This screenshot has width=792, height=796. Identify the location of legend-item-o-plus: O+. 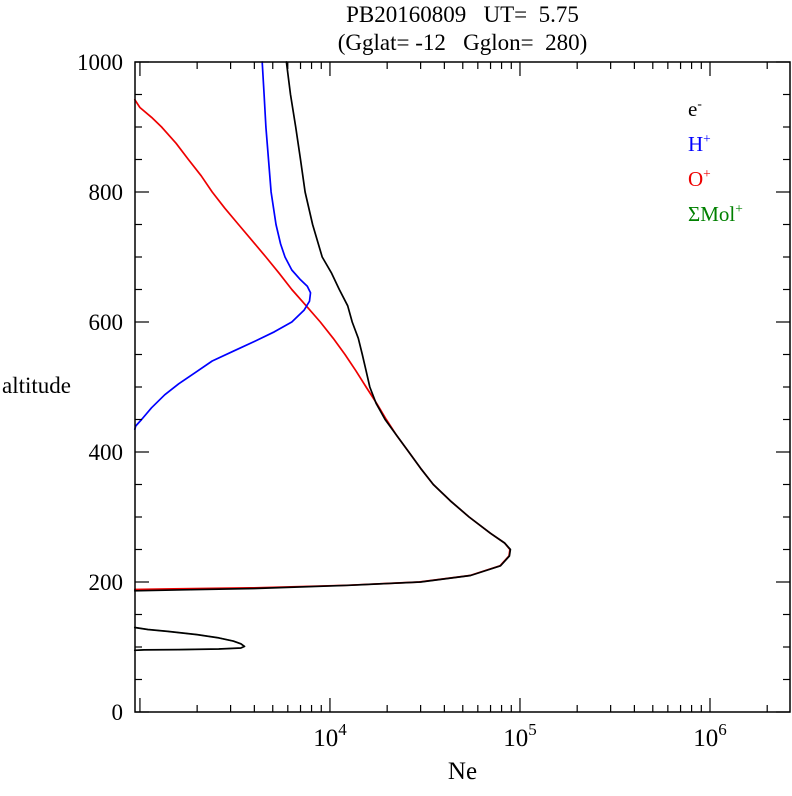
(715, 179).